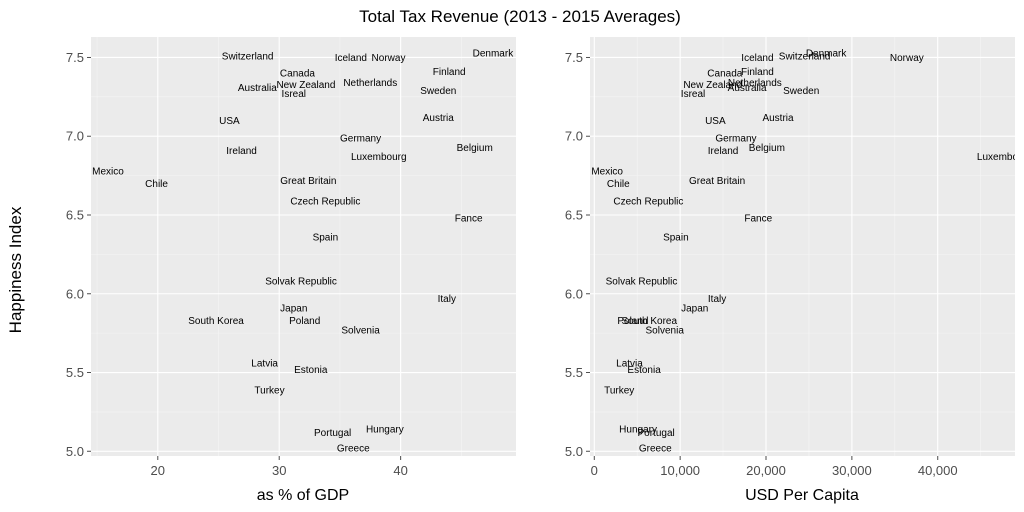  Describe the element at coordinates (15, 269) in the screenshot. I see `y-axis-label: Happiness Index` at that location.